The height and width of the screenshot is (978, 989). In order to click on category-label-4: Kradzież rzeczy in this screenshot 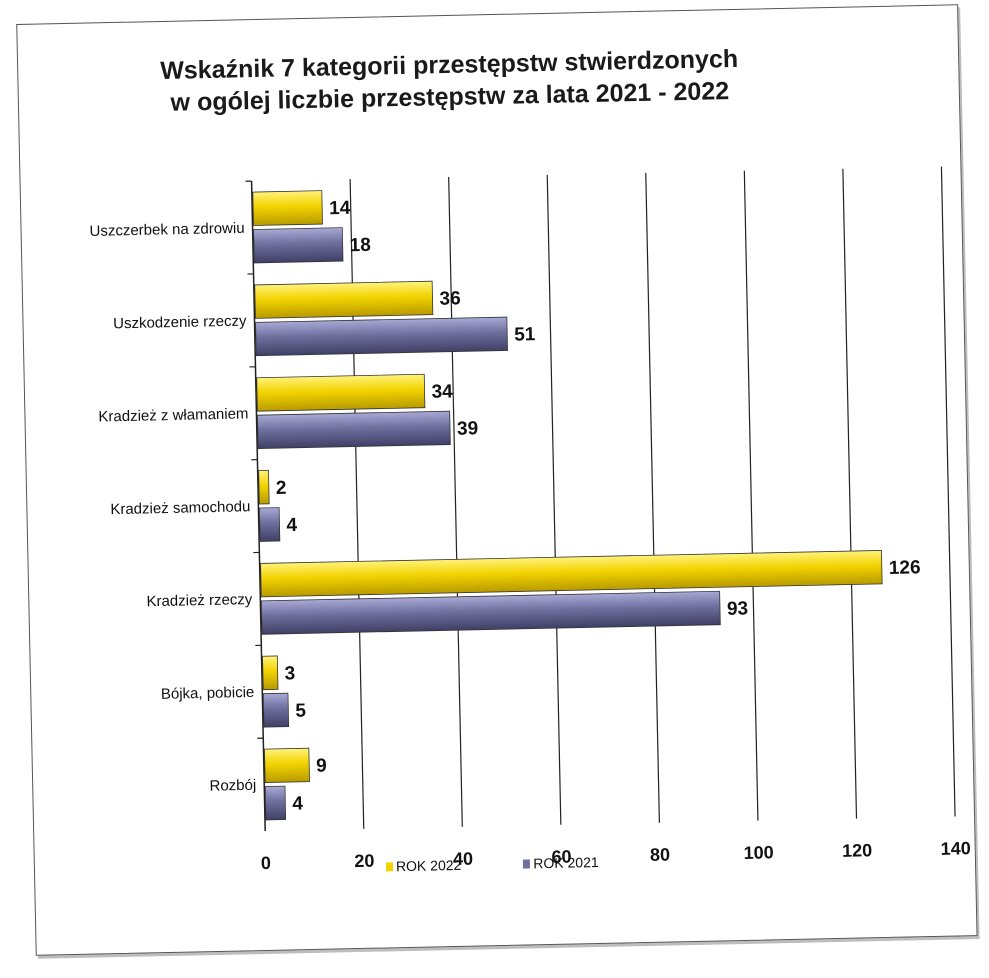, I will do `click(199, 600)`.